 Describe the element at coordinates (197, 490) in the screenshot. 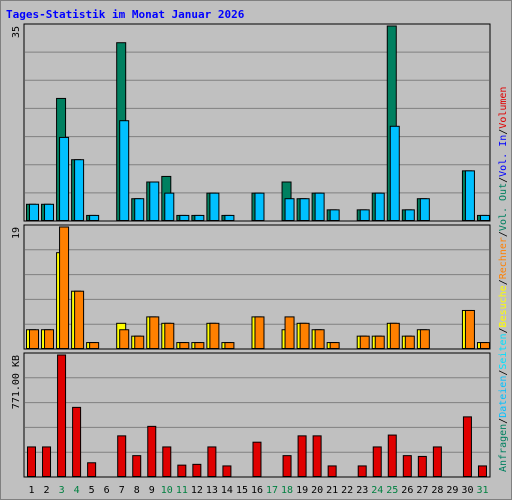

I see `x-tick-label-day-12: 12` at that location.